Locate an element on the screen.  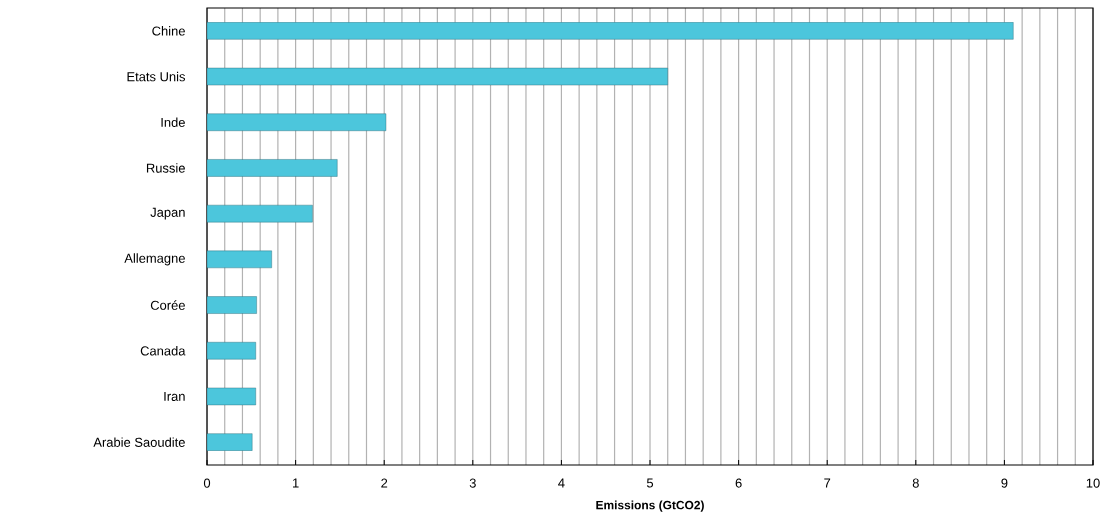
y-tick-label: Allemagne is located at coordinates (154, 259).